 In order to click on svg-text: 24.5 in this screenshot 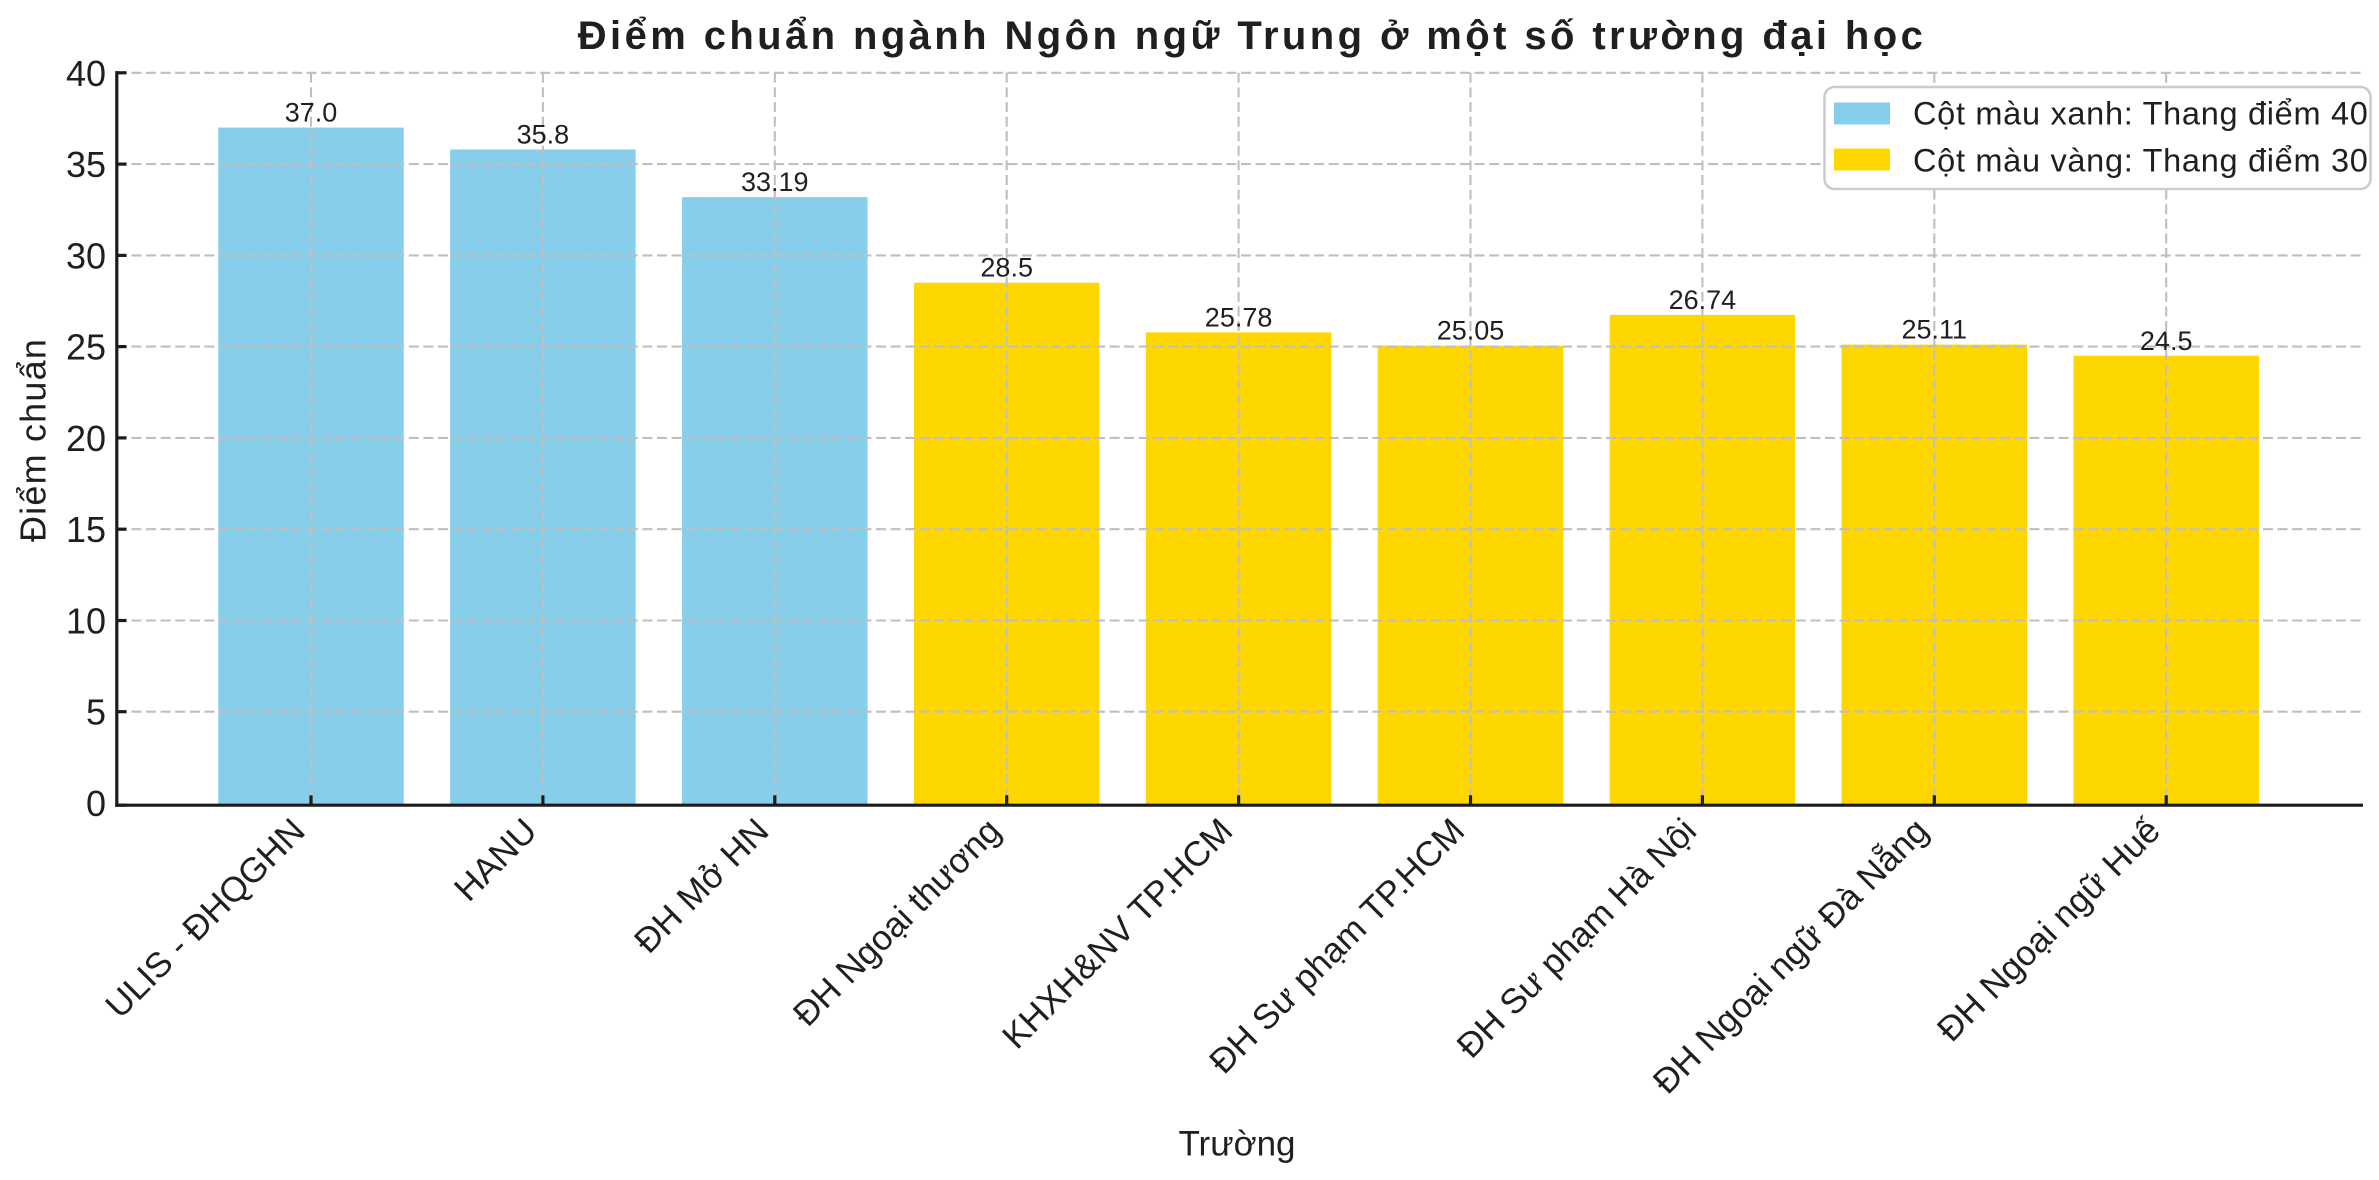, I will do `click(2166, 341)`.